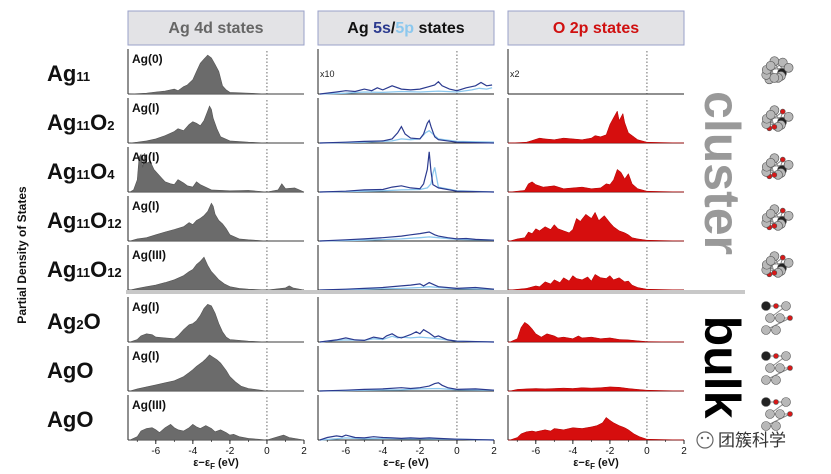 The width and height of the screenshot is (831, 474). What do you see at coordinates (515, 74) in the screenshot?
I see `scale-note-x2: x2` at bounding box center [515, 74].